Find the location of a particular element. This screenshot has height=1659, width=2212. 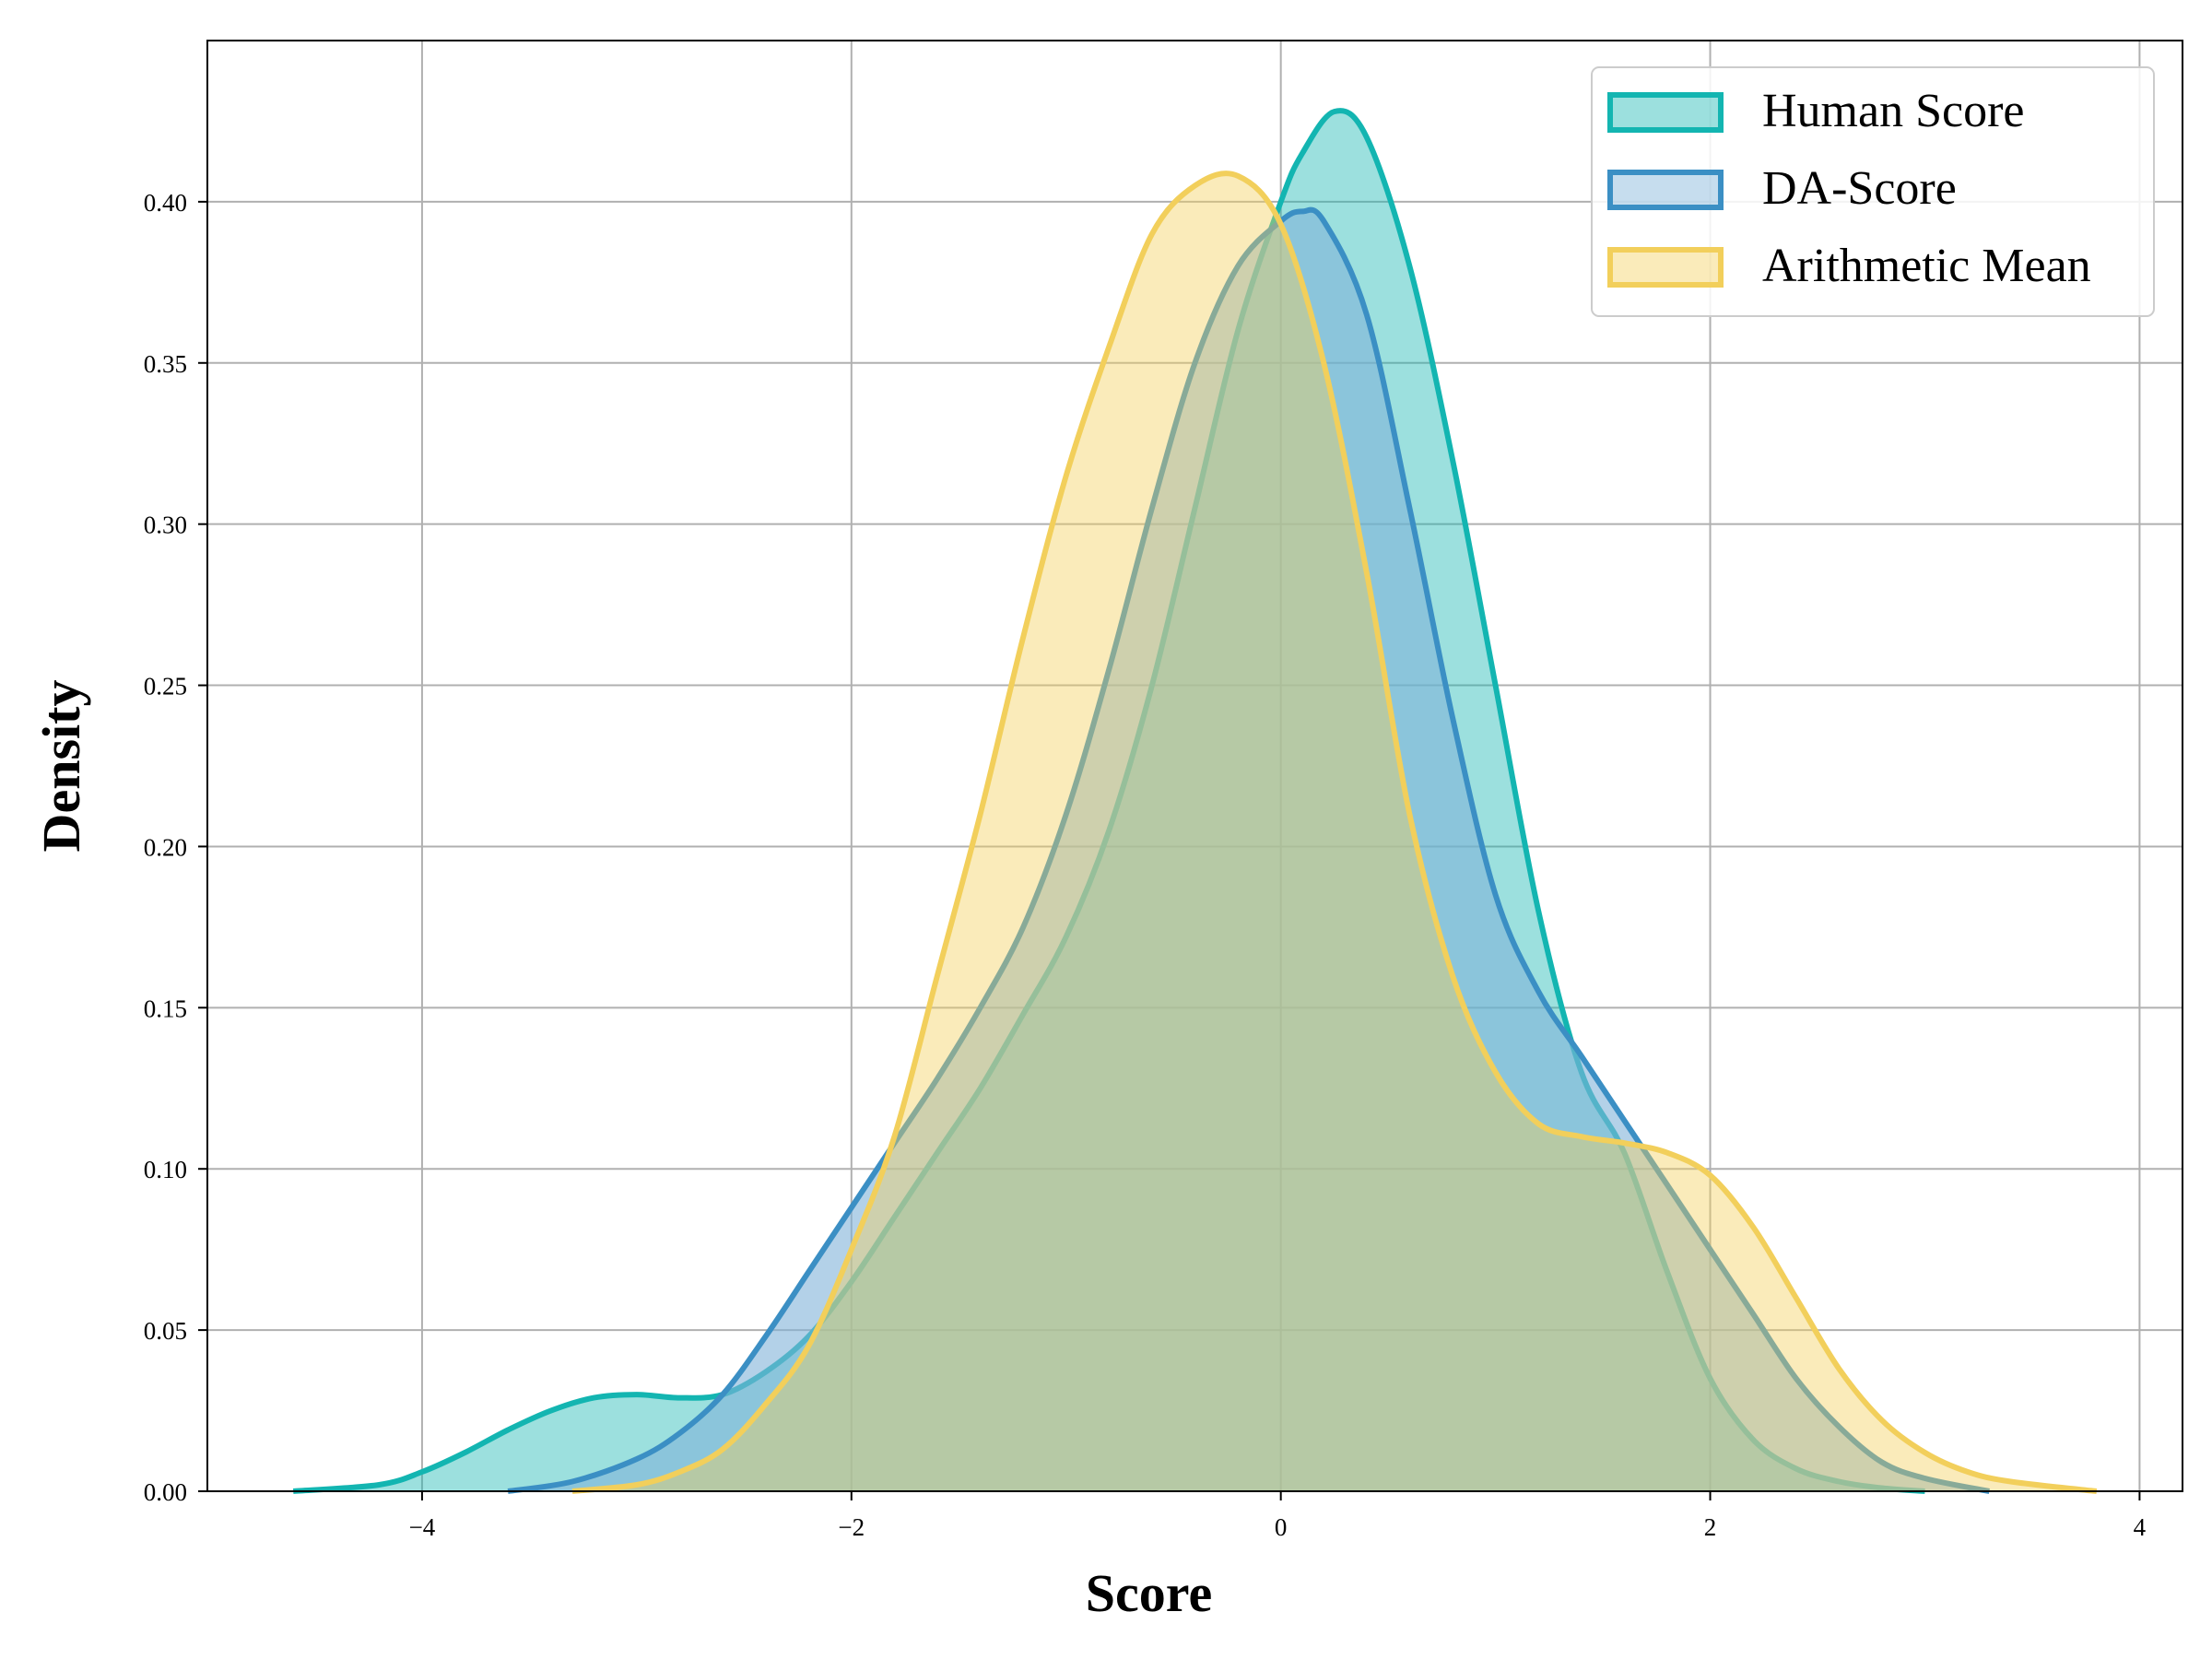

legend-label-2: DA-Score is located at coordinates (1859, 188).